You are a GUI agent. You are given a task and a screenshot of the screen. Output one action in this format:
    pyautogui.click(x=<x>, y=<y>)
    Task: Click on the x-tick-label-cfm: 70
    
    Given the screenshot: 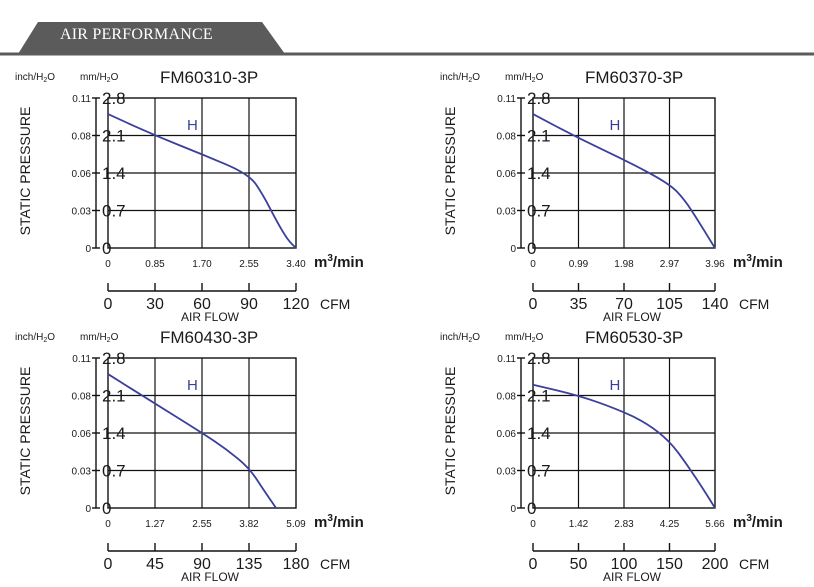 What is the action you would take?
    pyautogui.click(x=624, y=304)
    